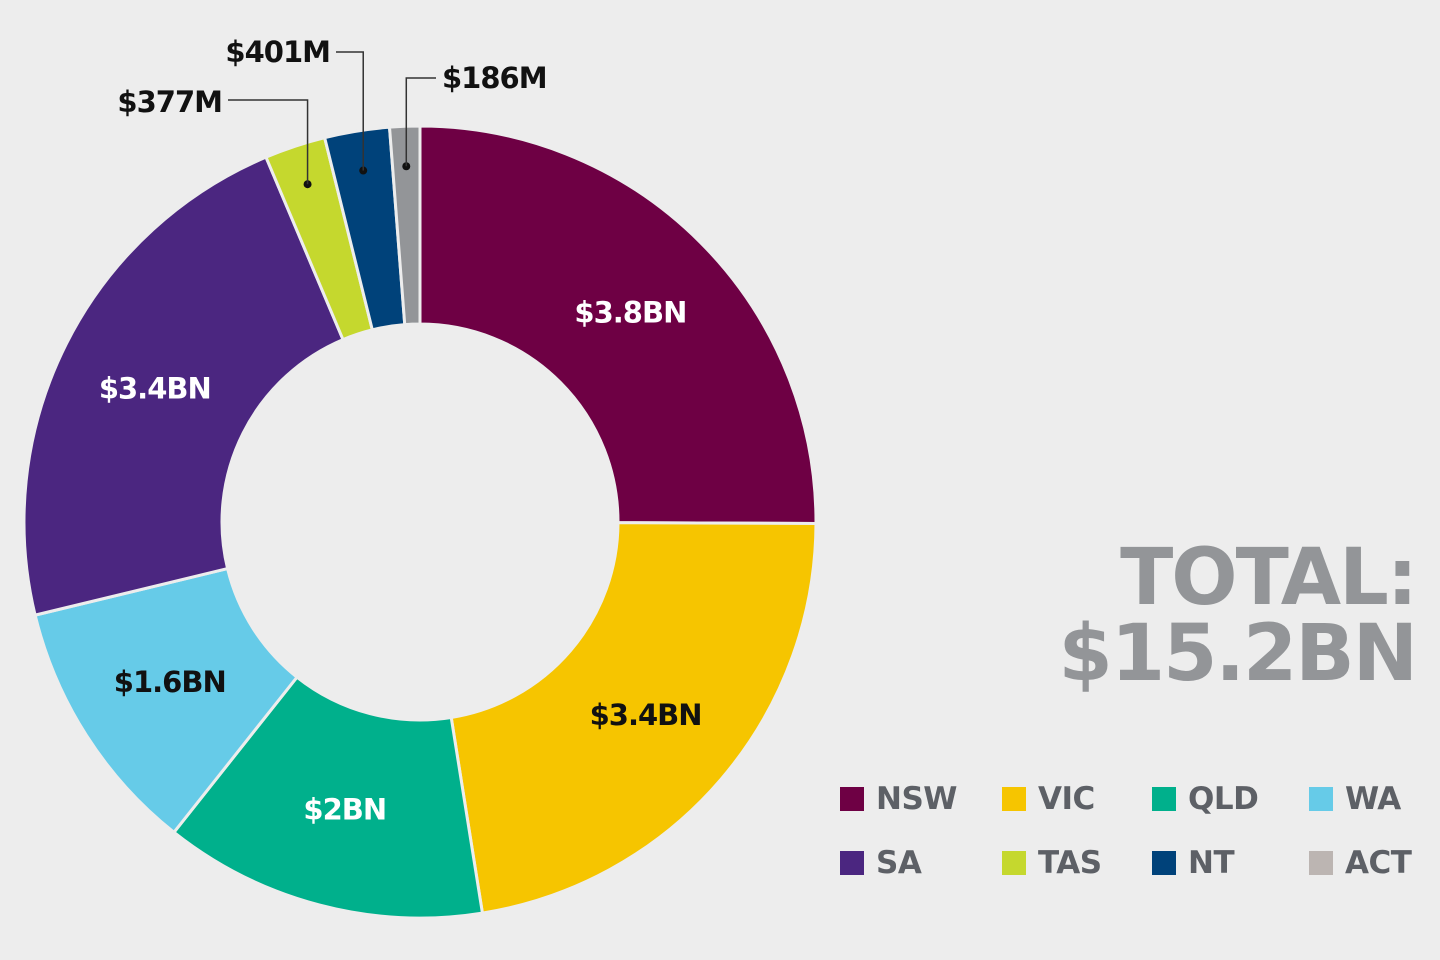  I want to click on legend-item-wa: WA, so click(1374, 799).